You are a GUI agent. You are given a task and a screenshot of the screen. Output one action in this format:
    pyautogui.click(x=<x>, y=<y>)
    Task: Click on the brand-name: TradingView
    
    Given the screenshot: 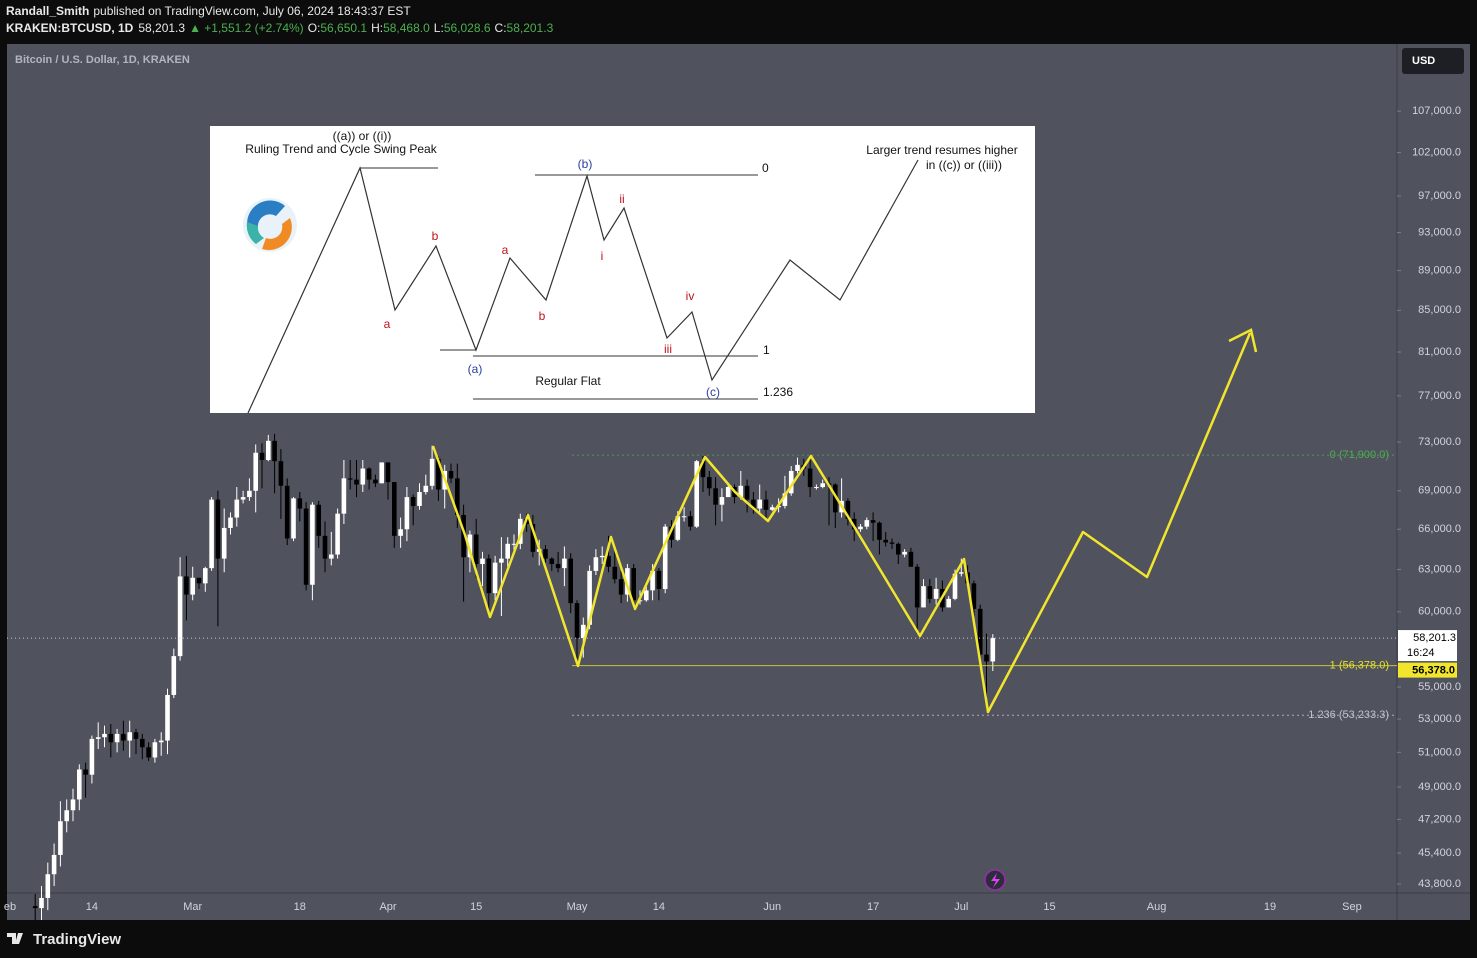 What is the action you would take?
    pyautogui.click(x=77, y=939)
    